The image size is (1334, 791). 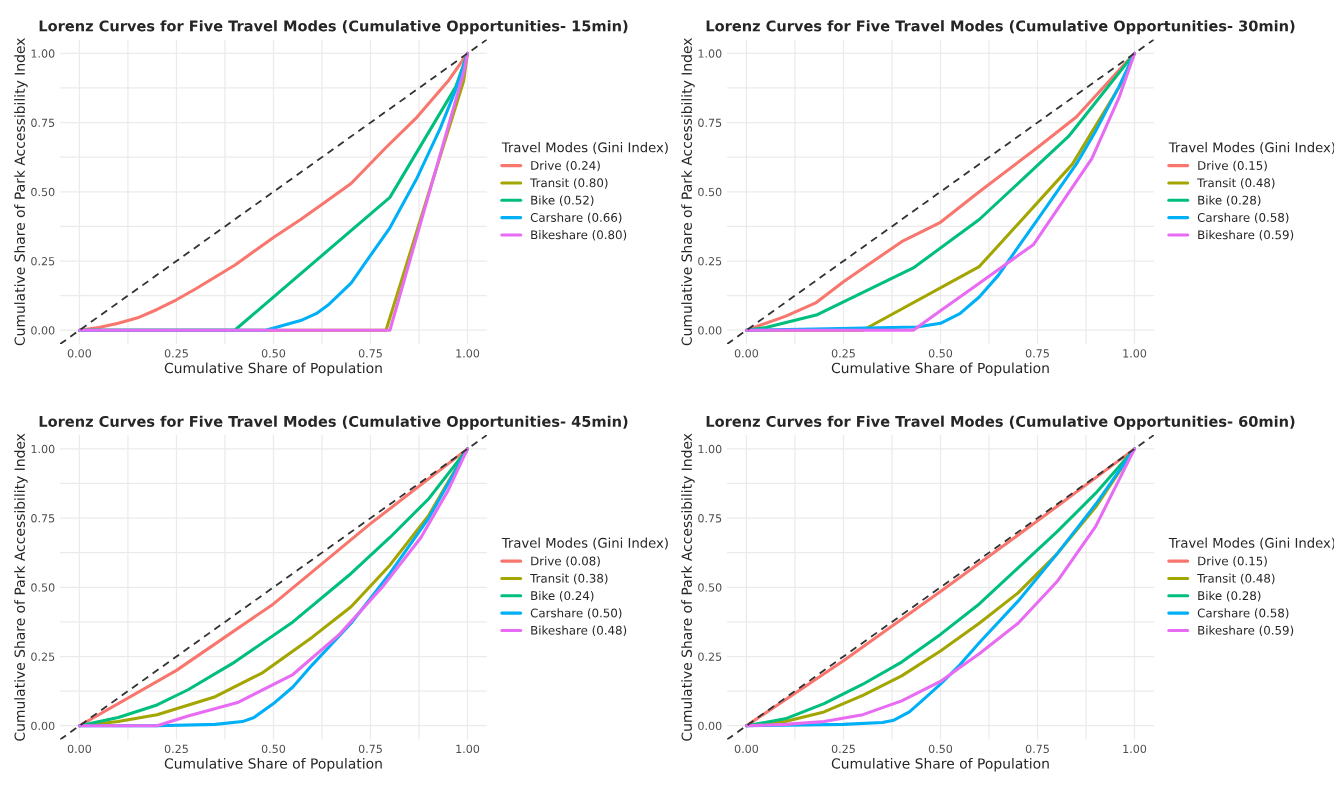 What do you see at coordinates (333, 27) in the screenshot?
I see `chart-title: Lorenz Curves for Five Travel Modes (Cumulative Opportunities- 15min)` at bounding box center [333, 27].